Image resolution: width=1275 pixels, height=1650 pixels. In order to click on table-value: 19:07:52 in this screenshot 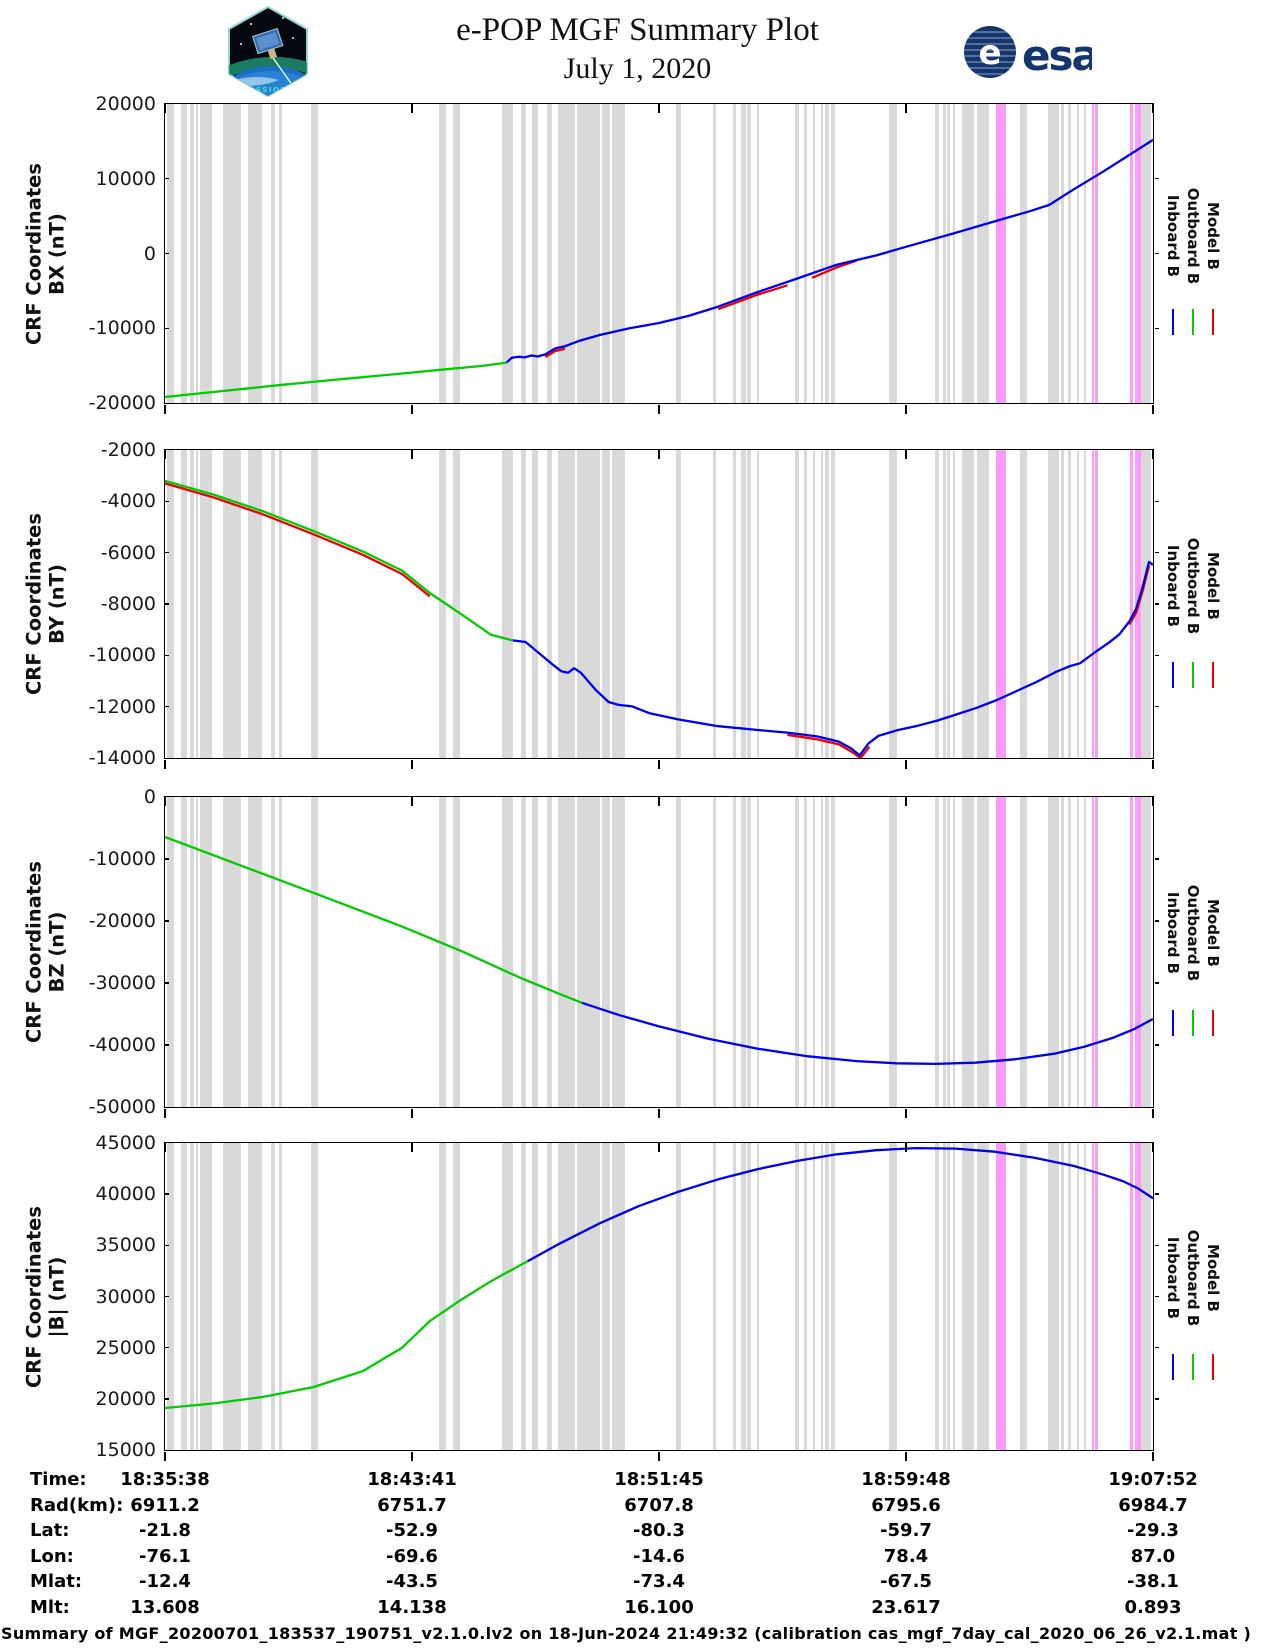, I will do `click(1153, 1479)`.